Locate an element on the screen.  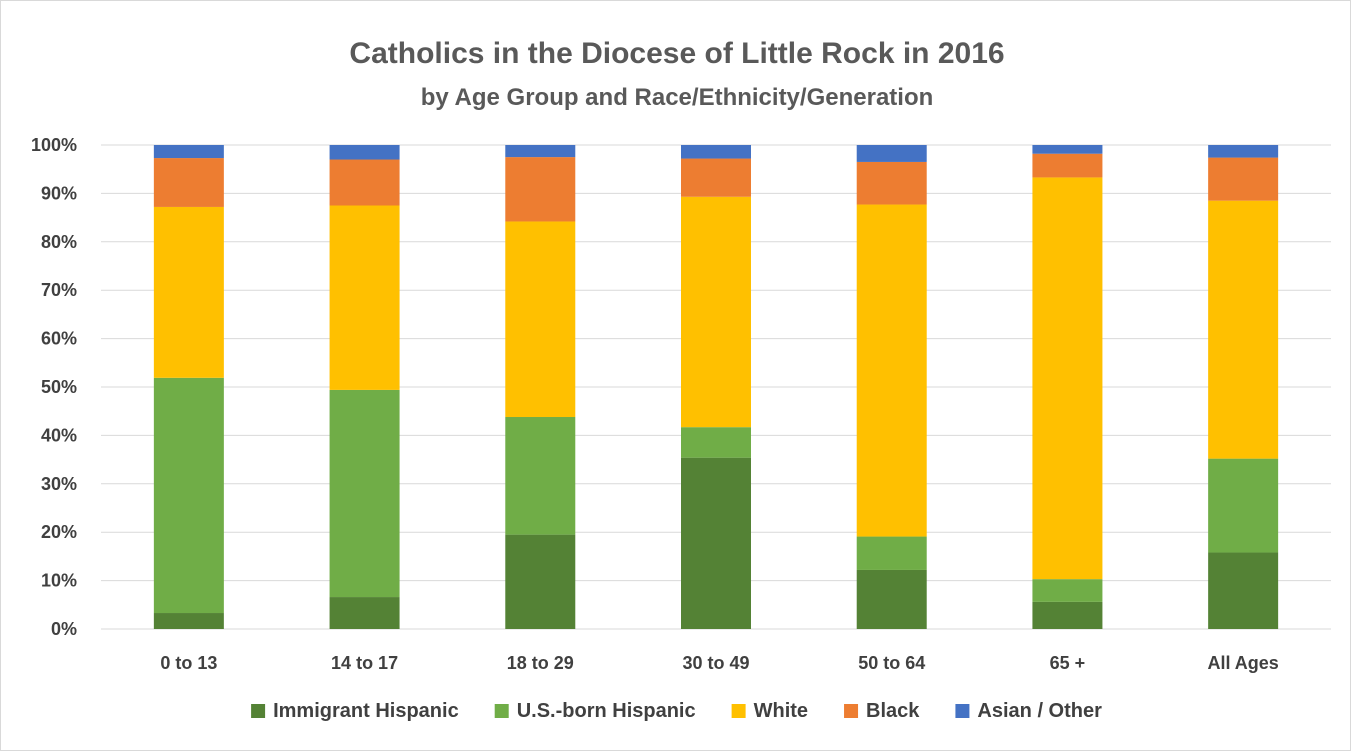
y-tick-label: 30% is located at coordinates (59, 484).